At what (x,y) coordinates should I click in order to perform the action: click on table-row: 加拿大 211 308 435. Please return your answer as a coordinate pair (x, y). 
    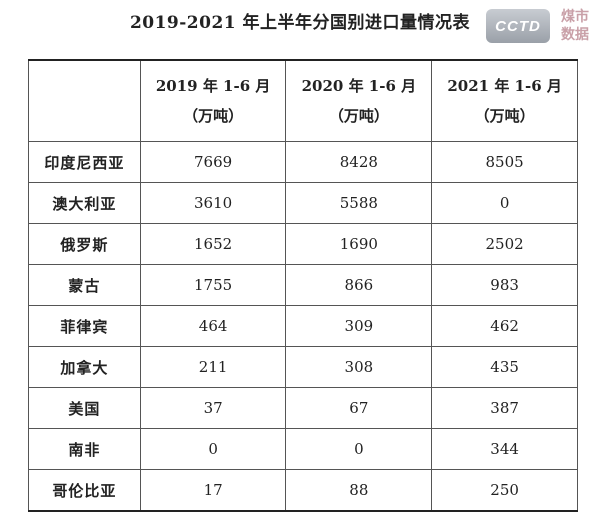
    Looking at the image, I should click on (303, 367).